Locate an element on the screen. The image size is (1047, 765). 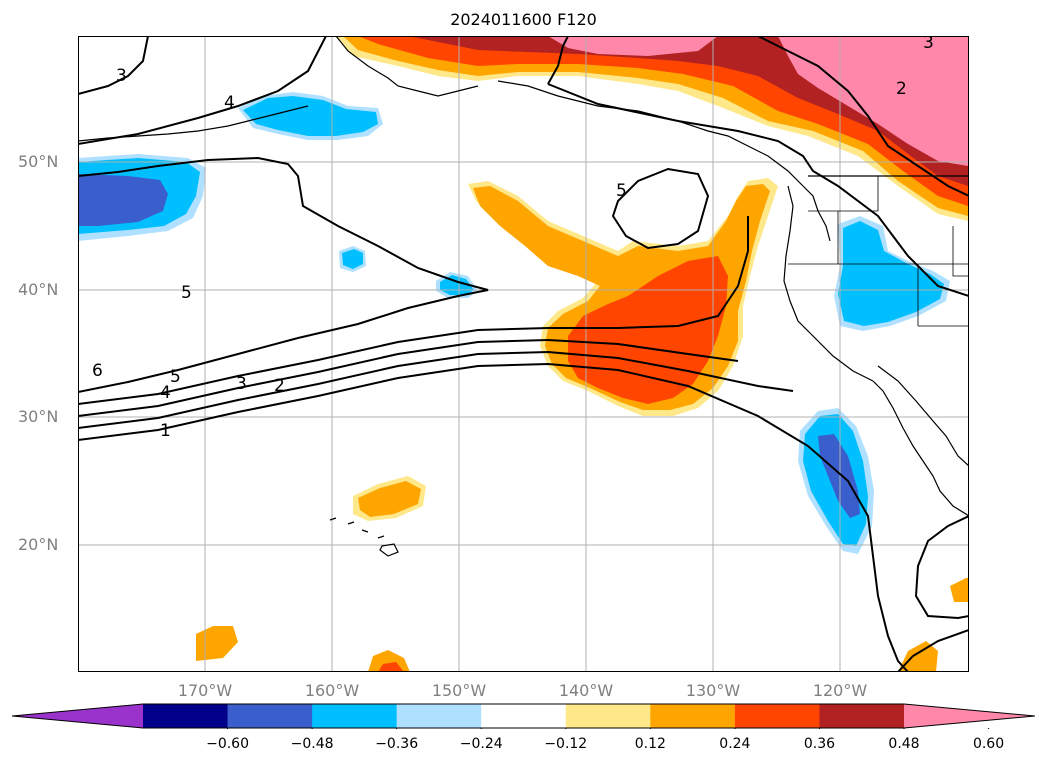
shaded-region-hawaii-orange is located at coordinates (389, 499).